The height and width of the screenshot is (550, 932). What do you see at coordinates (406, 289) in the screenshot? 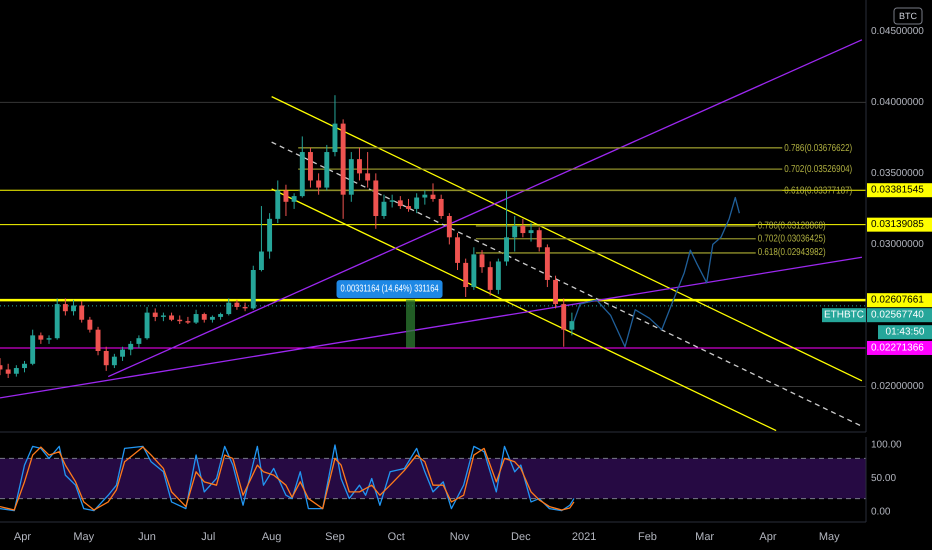
I see `data-label: 0.00331164 (14.64%) 331164` at bounding box center [406, 289].